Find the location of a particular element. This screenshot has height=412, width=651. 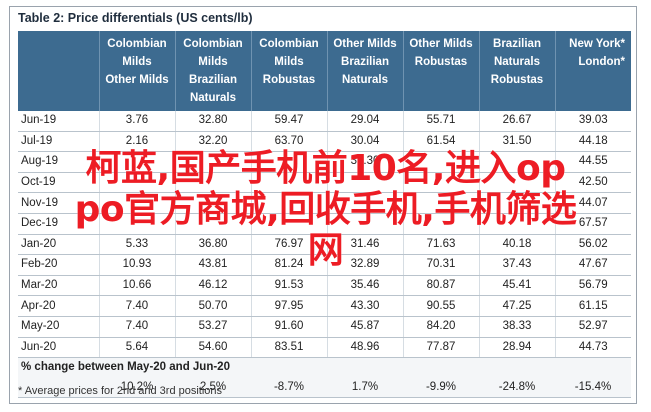

table-cell: 45.41 is located at coordinates (516, 286).